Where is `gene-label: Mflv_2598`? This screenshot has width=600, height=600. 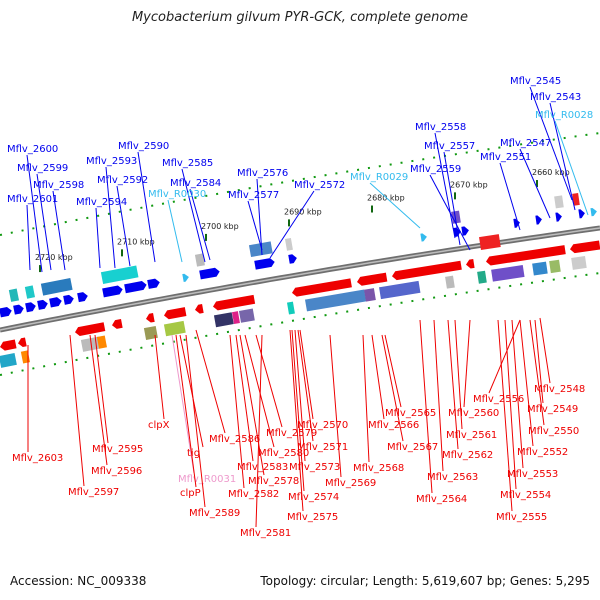 gene-label: Mflv_2598 is located at coordinates (58, 185).